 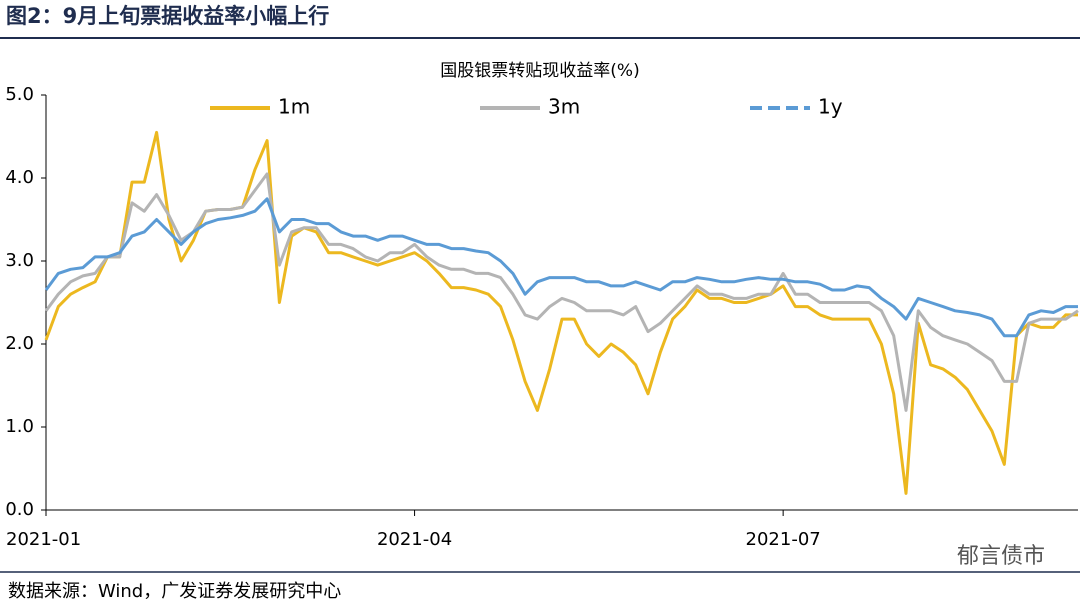 I want to click on watermark: 郁言债市, so click(x=1001, y=556).